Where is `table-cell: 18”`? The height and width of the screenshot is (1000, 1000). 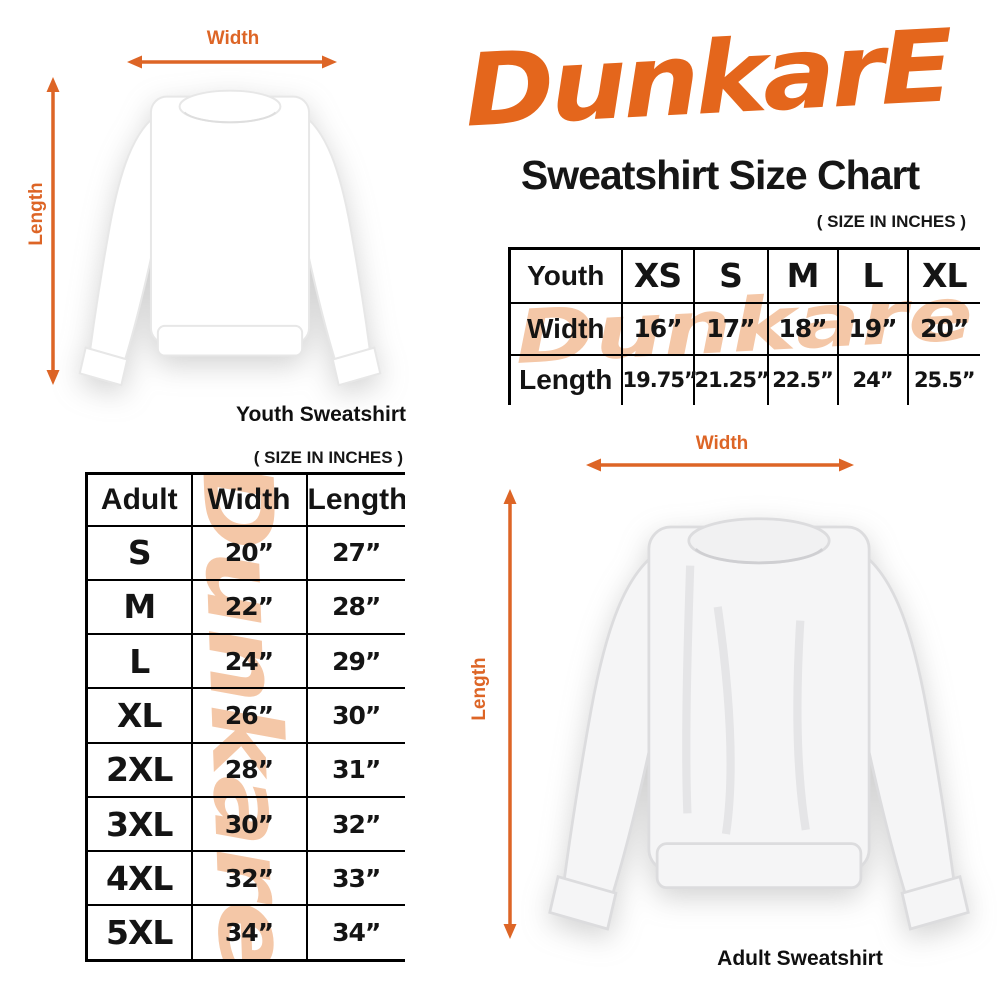 table-cell: 18” is located at coordinates (802, 328).